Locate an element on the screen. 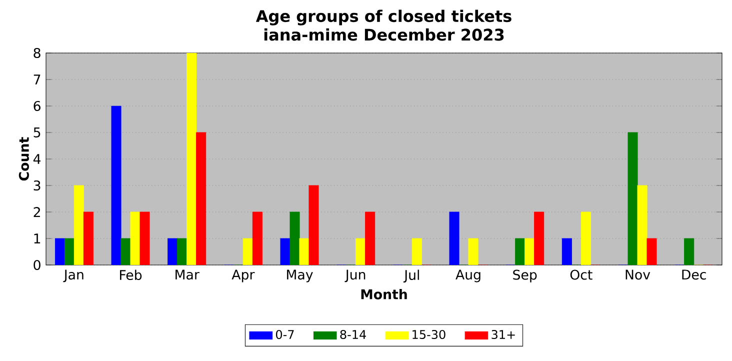  x-tick-label: Mar is located at coordinates (188, 275).